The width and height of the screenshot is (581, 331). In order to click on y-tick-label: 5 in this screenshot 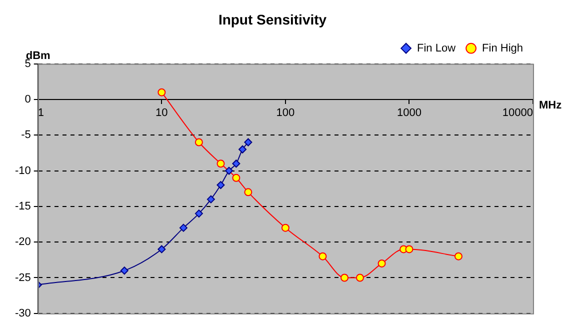, I will do `click(27, 64)`.